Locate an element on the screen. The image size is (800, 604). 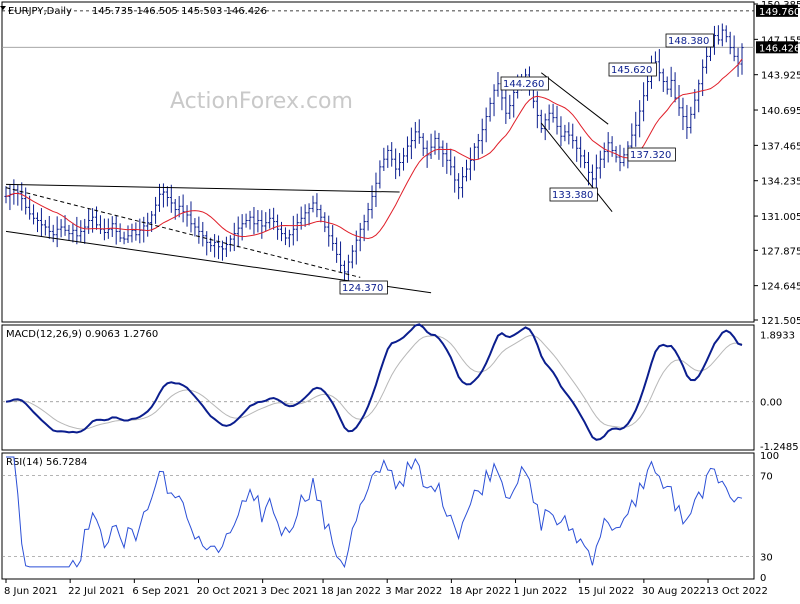
price-axis-label: 143.925 is located at coordinates (780, 76).